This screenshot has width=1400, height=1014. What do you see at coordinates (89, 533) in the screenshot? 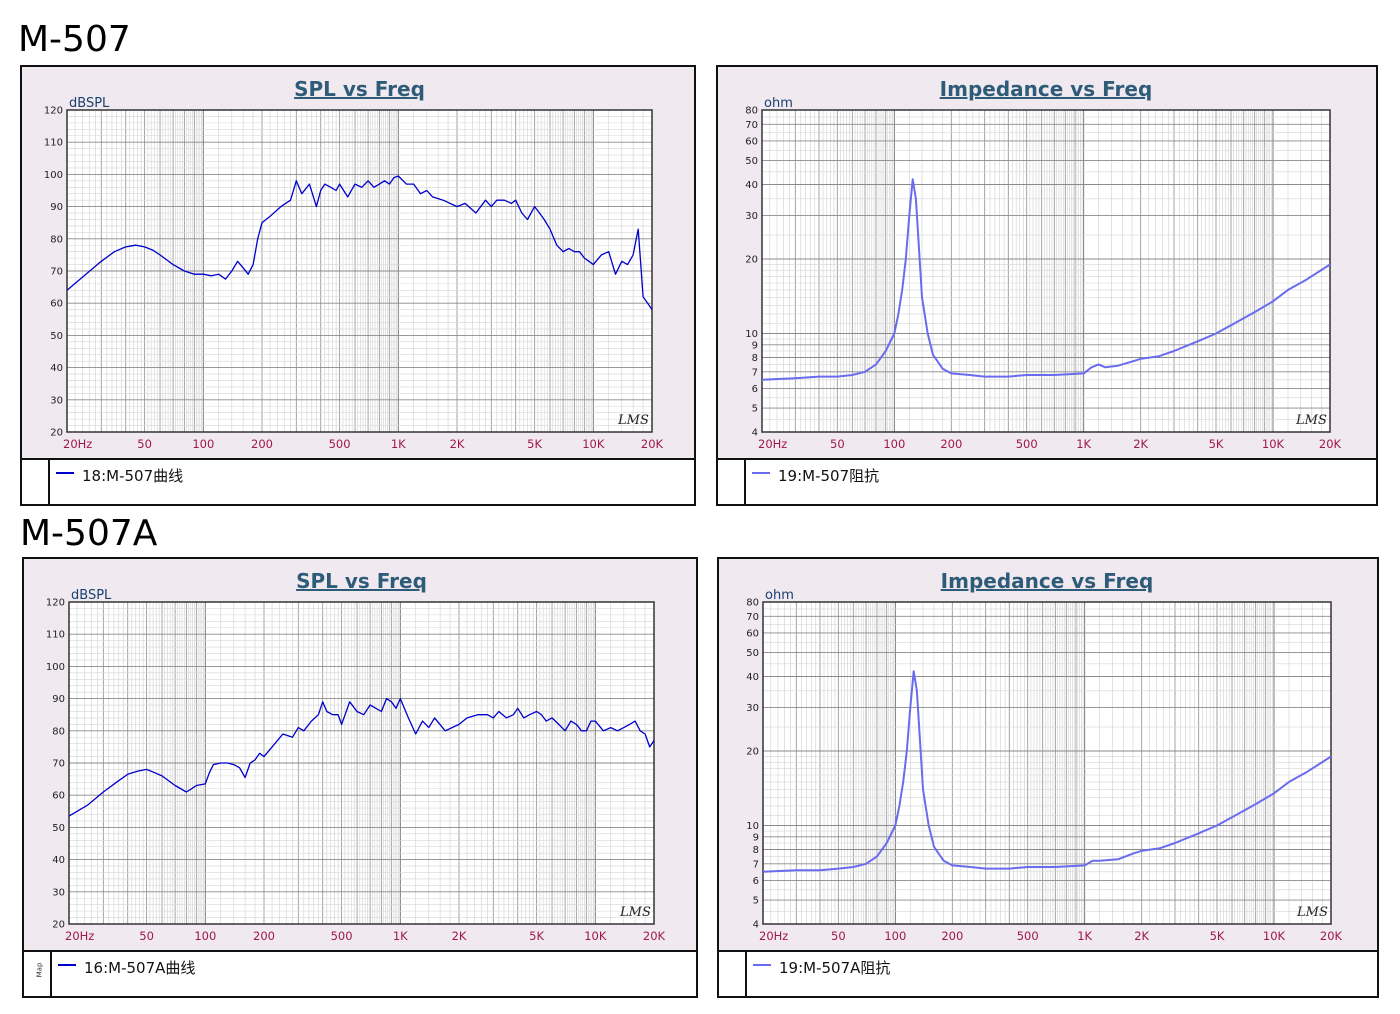
I see `section-title-m507a: M-507A` at bounding box center [89, 533].